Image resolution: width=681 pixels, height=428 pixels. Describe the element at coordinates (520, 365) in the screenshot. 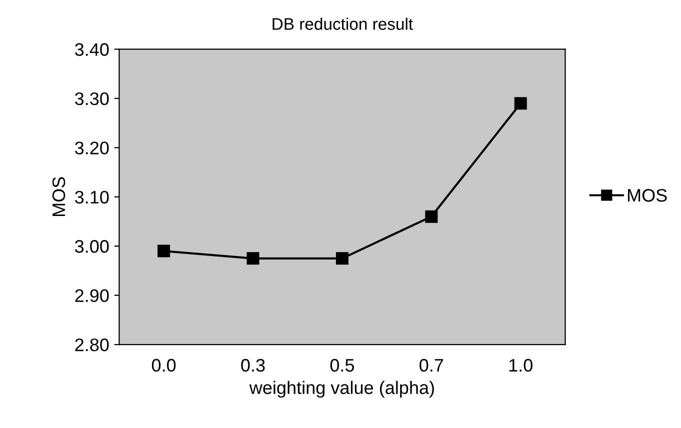

I see `x-tick-label: 1.0` at that location.